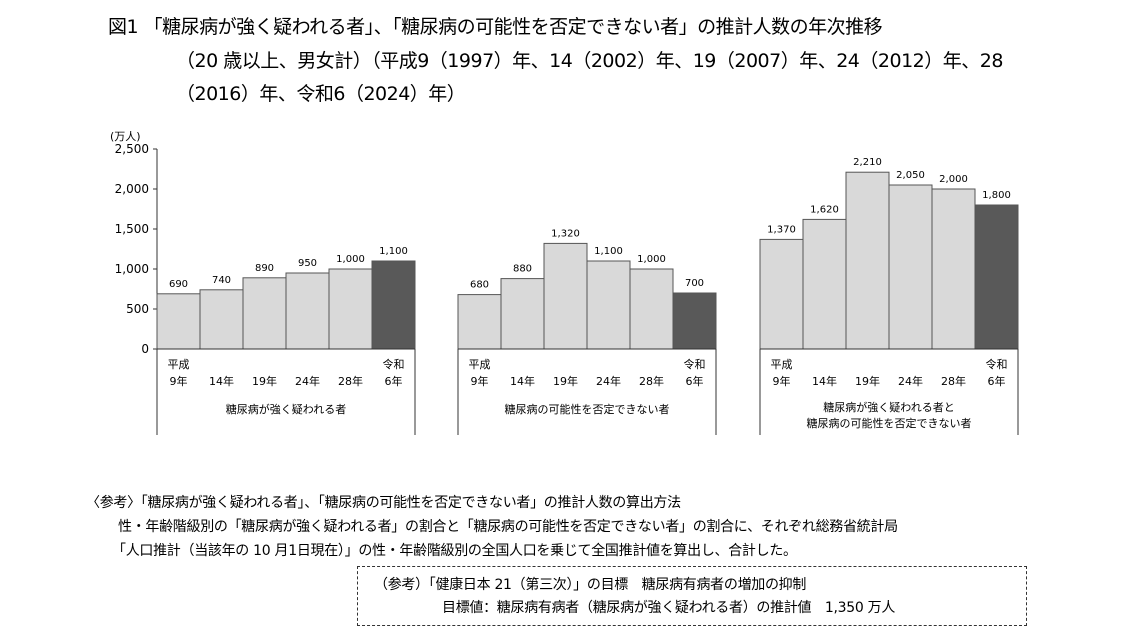 Image resolution: width=1138 pixels, height=638 pixels. I want to click on y-tick-label: 500, so click(137, 309).